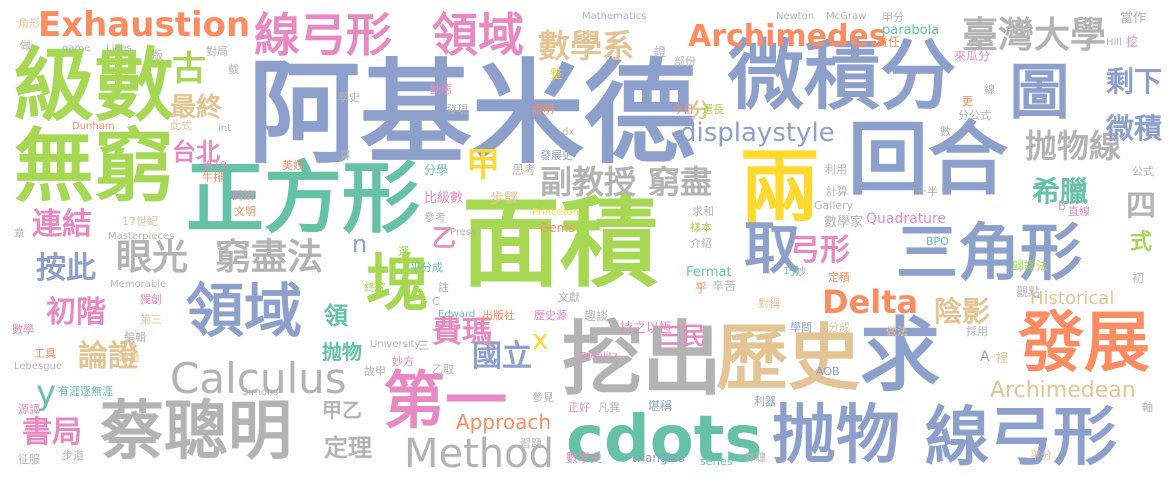 Image resolution: width=1175 pixels, height=482 pixels. Describe the element at coordinates (445, 400) in the screenshot. I see `word-first: 第一` at that location.